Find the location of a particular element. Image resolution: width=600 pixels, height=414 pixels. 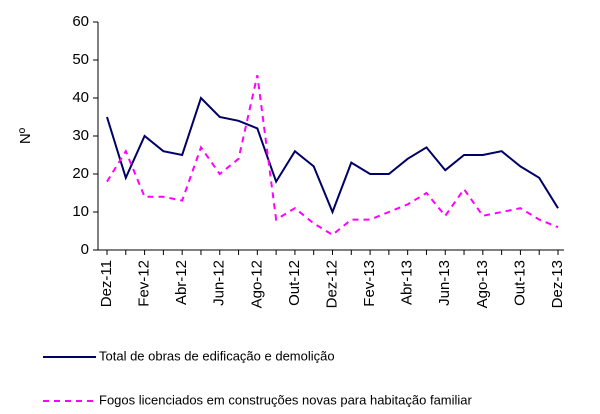

y-tick-label: 40 is located at coordinates (80, 97).